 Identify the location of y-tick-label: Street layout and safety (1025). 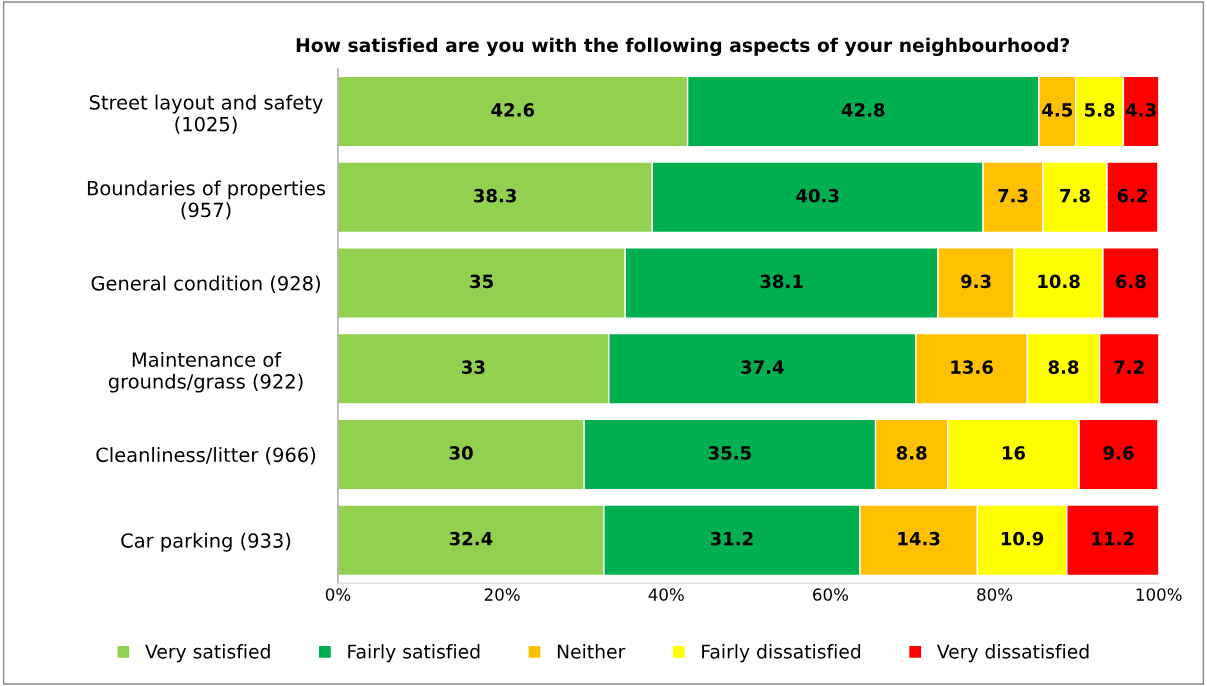
(206, 114).